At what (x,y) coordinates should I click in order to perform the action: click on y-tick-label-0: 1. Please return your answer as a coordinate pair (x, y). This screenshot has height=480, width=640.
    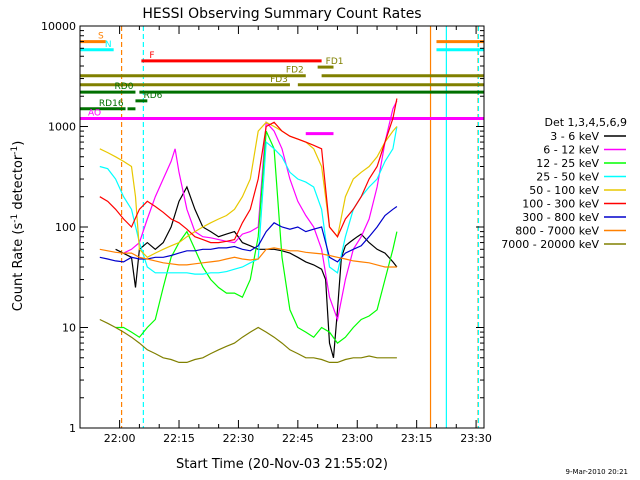
    Looking at the image, I should click on (72, 428).